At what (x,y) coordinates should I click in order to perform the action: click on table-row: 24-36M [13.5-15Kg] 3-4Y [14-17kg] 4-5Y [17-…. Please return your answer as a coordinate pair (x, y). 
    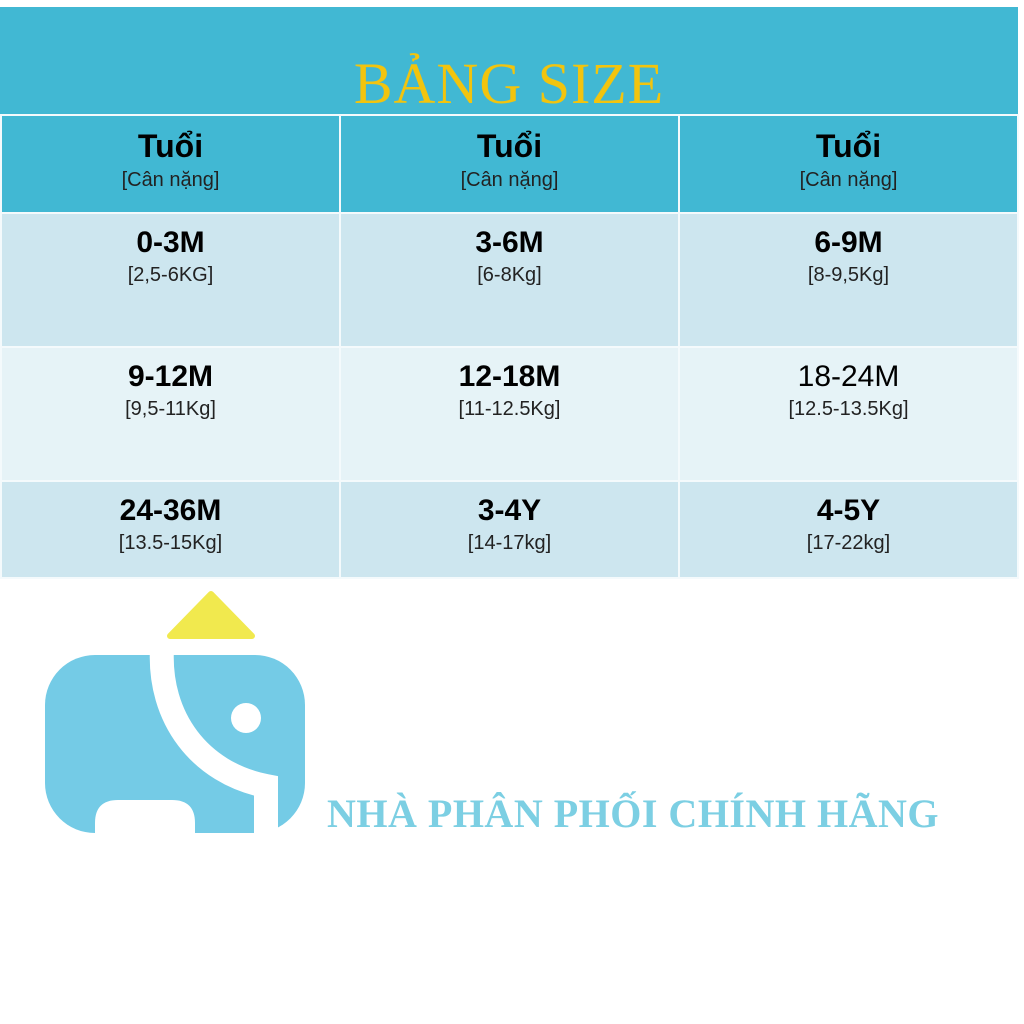
    Looking at the image, I should click on (509, 529).